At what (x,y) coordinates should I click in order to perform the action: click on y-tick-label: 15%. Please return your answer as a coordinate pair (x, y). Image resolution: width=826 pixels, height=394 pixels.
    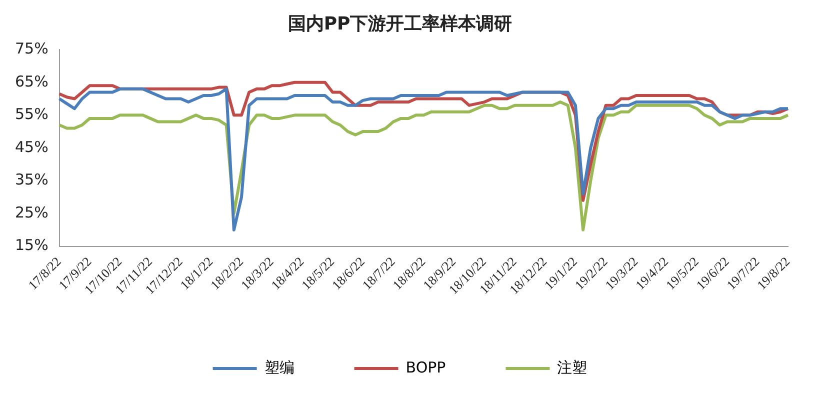
    Looking at the image, I should click on (31, 245).